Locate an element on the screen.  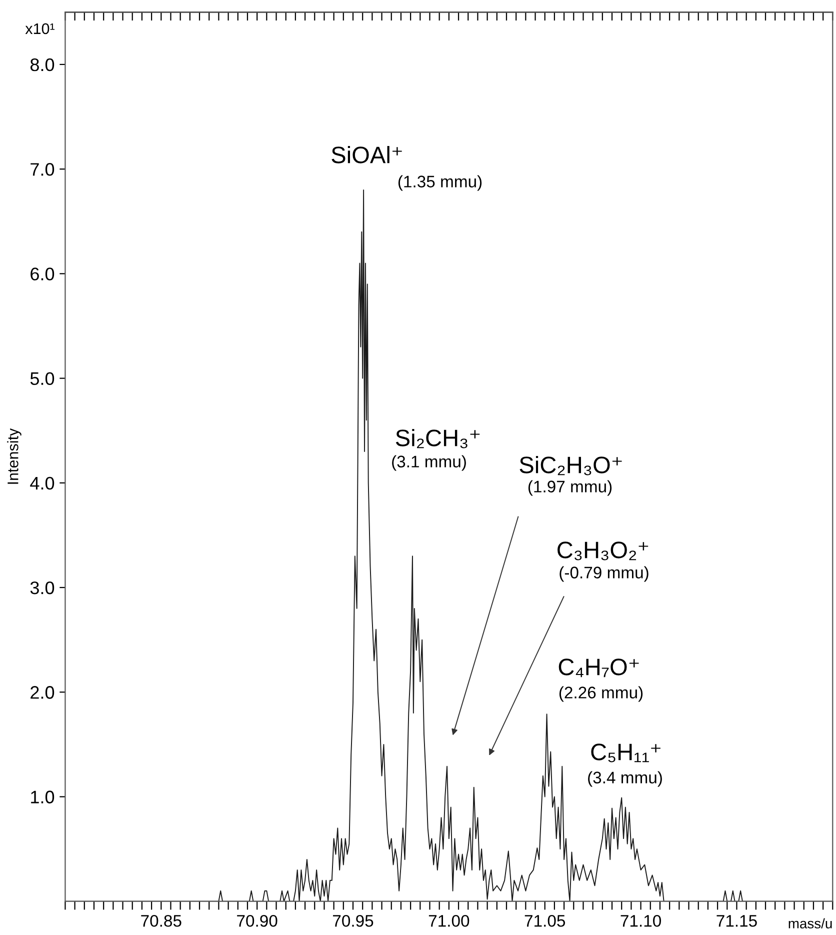
annotation: (2.26 mmu) is located at coordinates (601, 694).